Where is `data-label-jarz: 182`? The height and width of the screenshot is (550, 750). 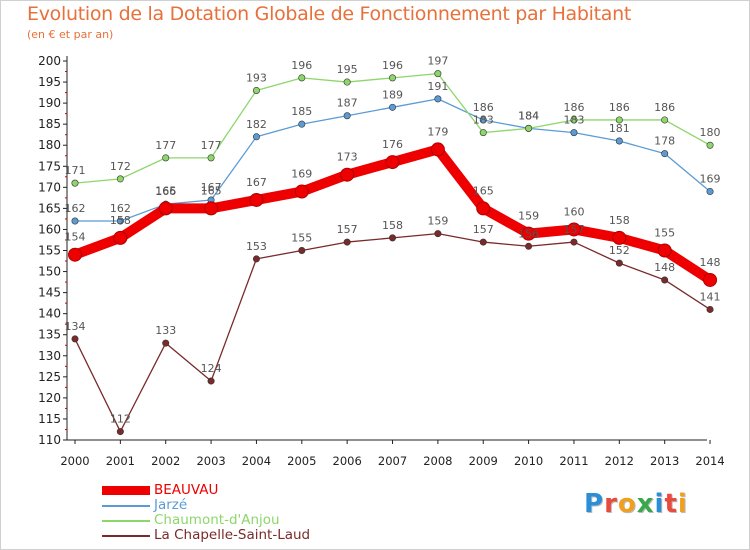
data-label-jarz: 182 is located at coordinates (256, 124).